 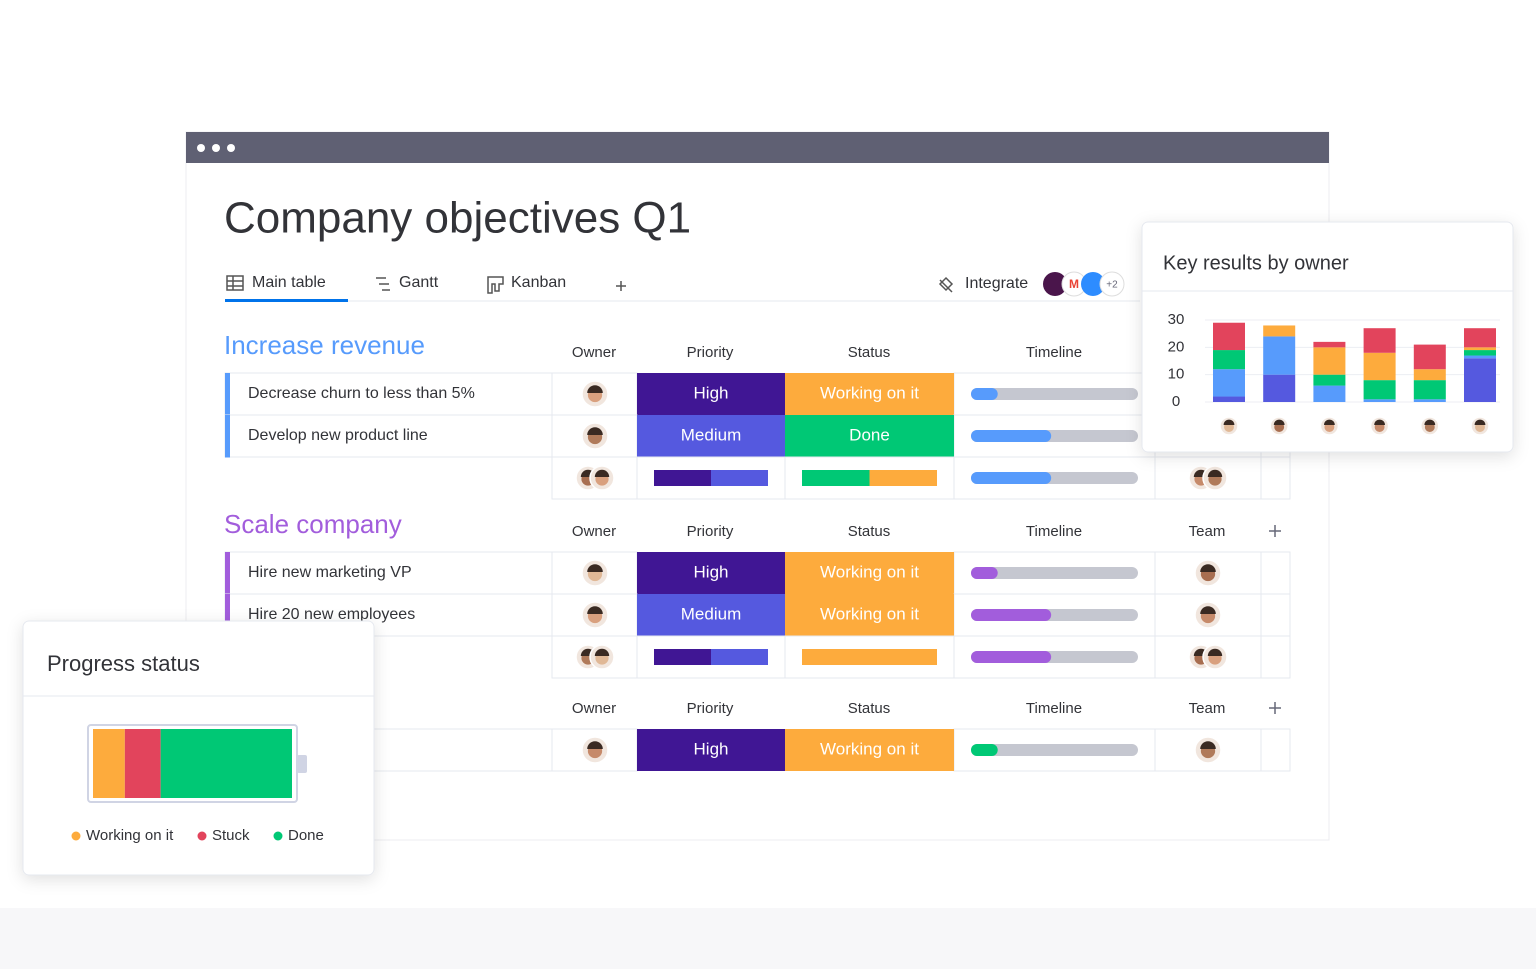 What do you see at coordinates (306, 835) in the screenshot?
I see `legend-label: Done` at bounding box center [306, 835].